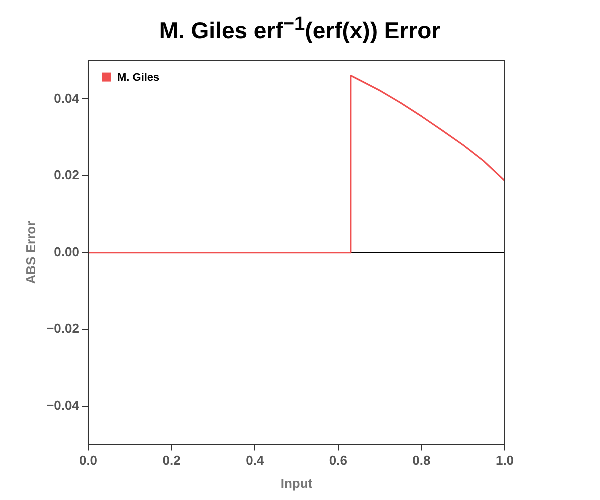 The height and width of the screenshot is (500, 600). I want to click on x-tick-label: 1.0, so click(505, 460).